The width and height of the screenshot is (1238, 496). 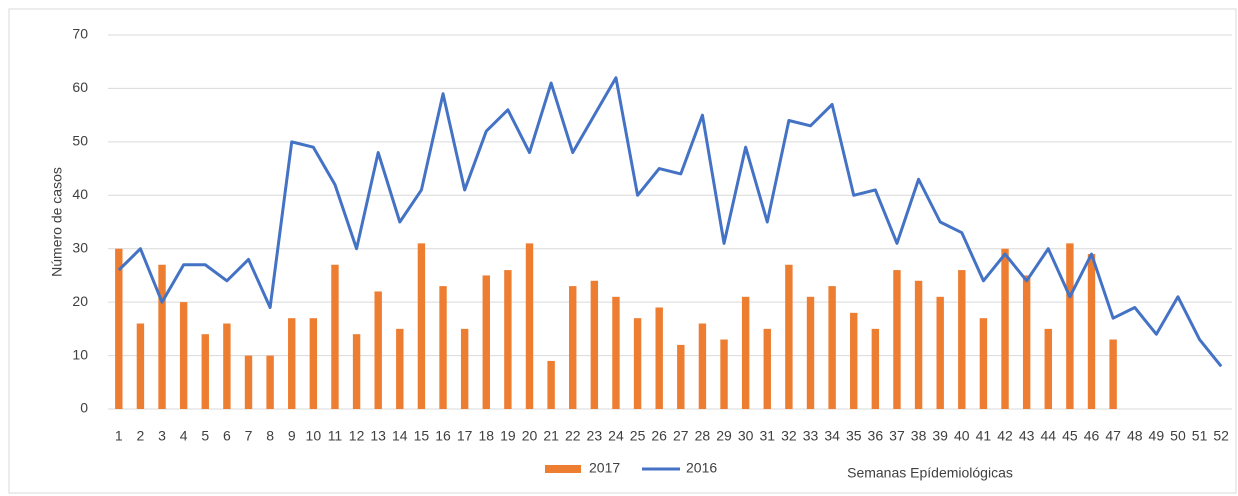 I want to click on x-axis-label: Semanas Epídemiológicas, so click(x=930, y=473).